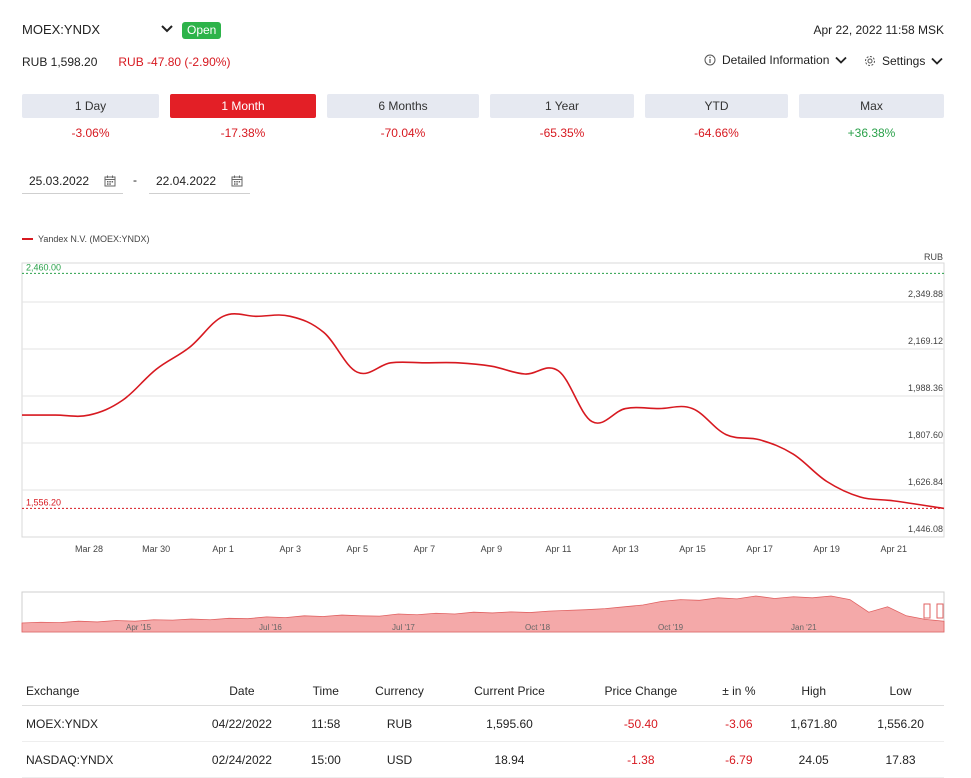 The height and width of the screenshot is (778, 971). What do you see at coordinates (716, 106) in the screenshot?
I see `tab-ytd: YTD` at bounding box center [716, 106].